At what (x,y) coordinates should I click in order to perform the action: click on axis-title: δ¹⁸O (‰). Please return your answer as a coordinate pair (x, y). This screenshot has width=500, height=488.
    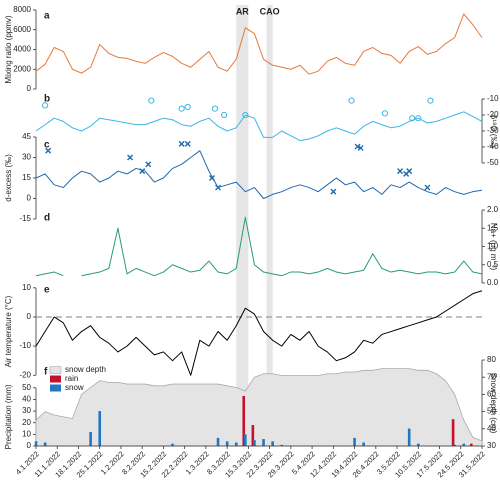
    Looking at the image, I should click on (493, 131).